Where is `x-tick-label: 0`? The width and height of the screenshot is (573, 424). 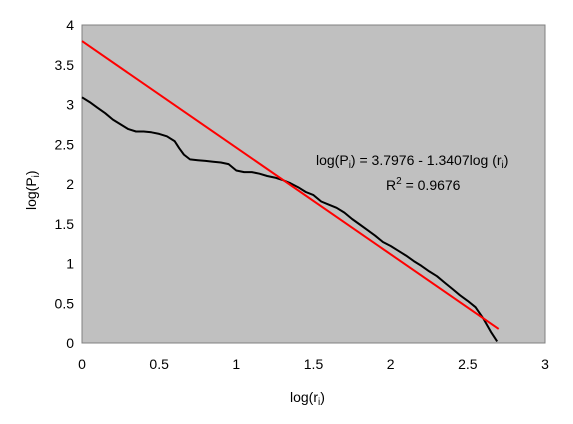 x-tick-label: 0 is located at coordinates (82, 364).